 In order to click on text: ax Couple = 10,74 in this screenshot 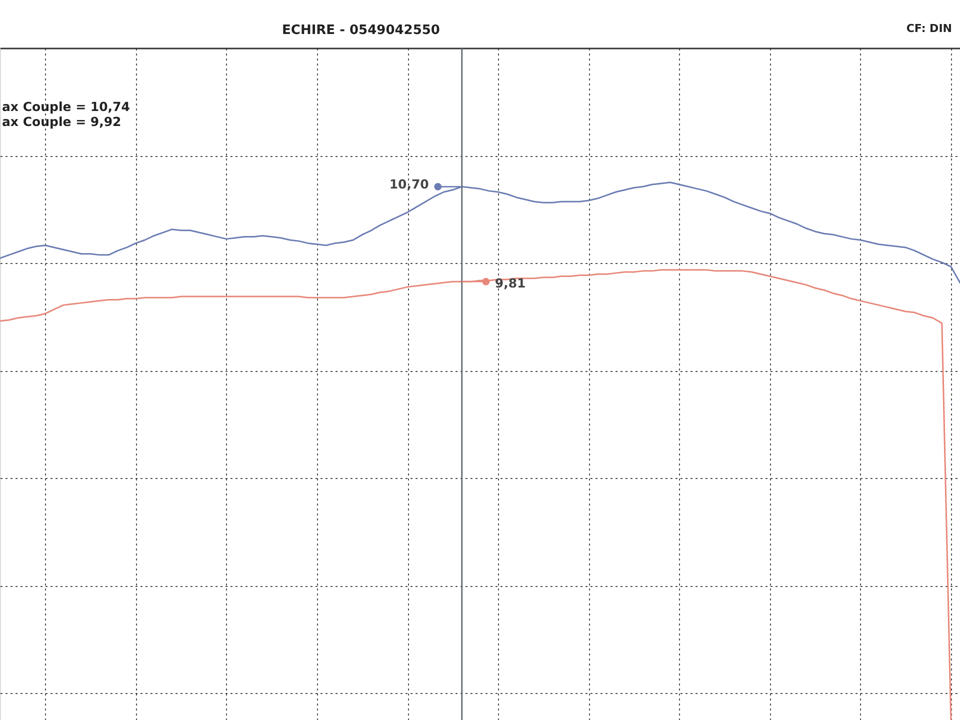, I will do `click(66, 106)`.